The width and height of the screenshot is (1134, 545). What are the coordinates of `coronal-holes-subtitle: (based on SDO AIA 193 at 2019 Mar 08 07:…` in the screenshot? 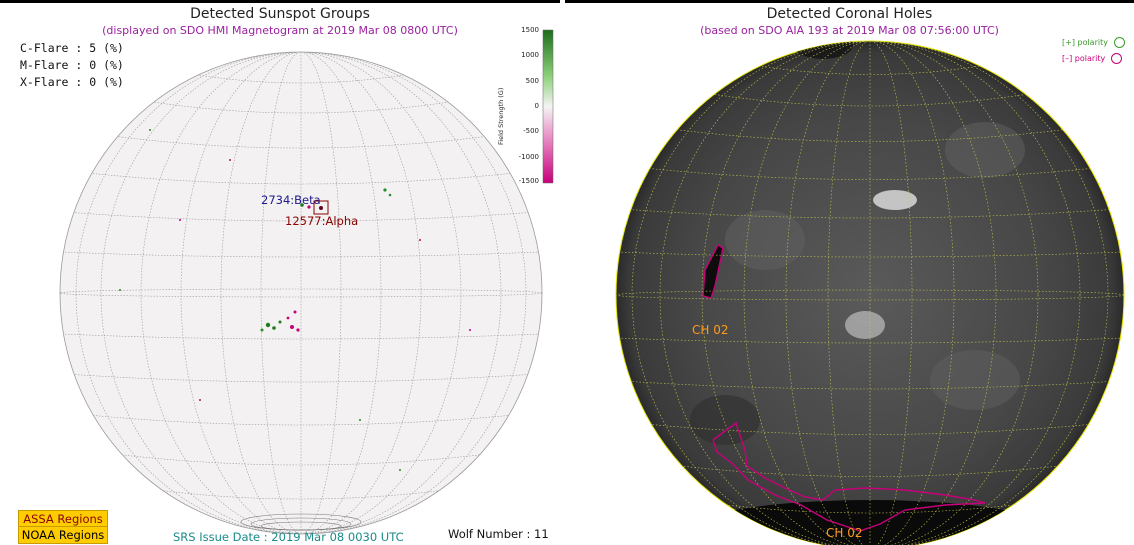 It's located at (849, 30).